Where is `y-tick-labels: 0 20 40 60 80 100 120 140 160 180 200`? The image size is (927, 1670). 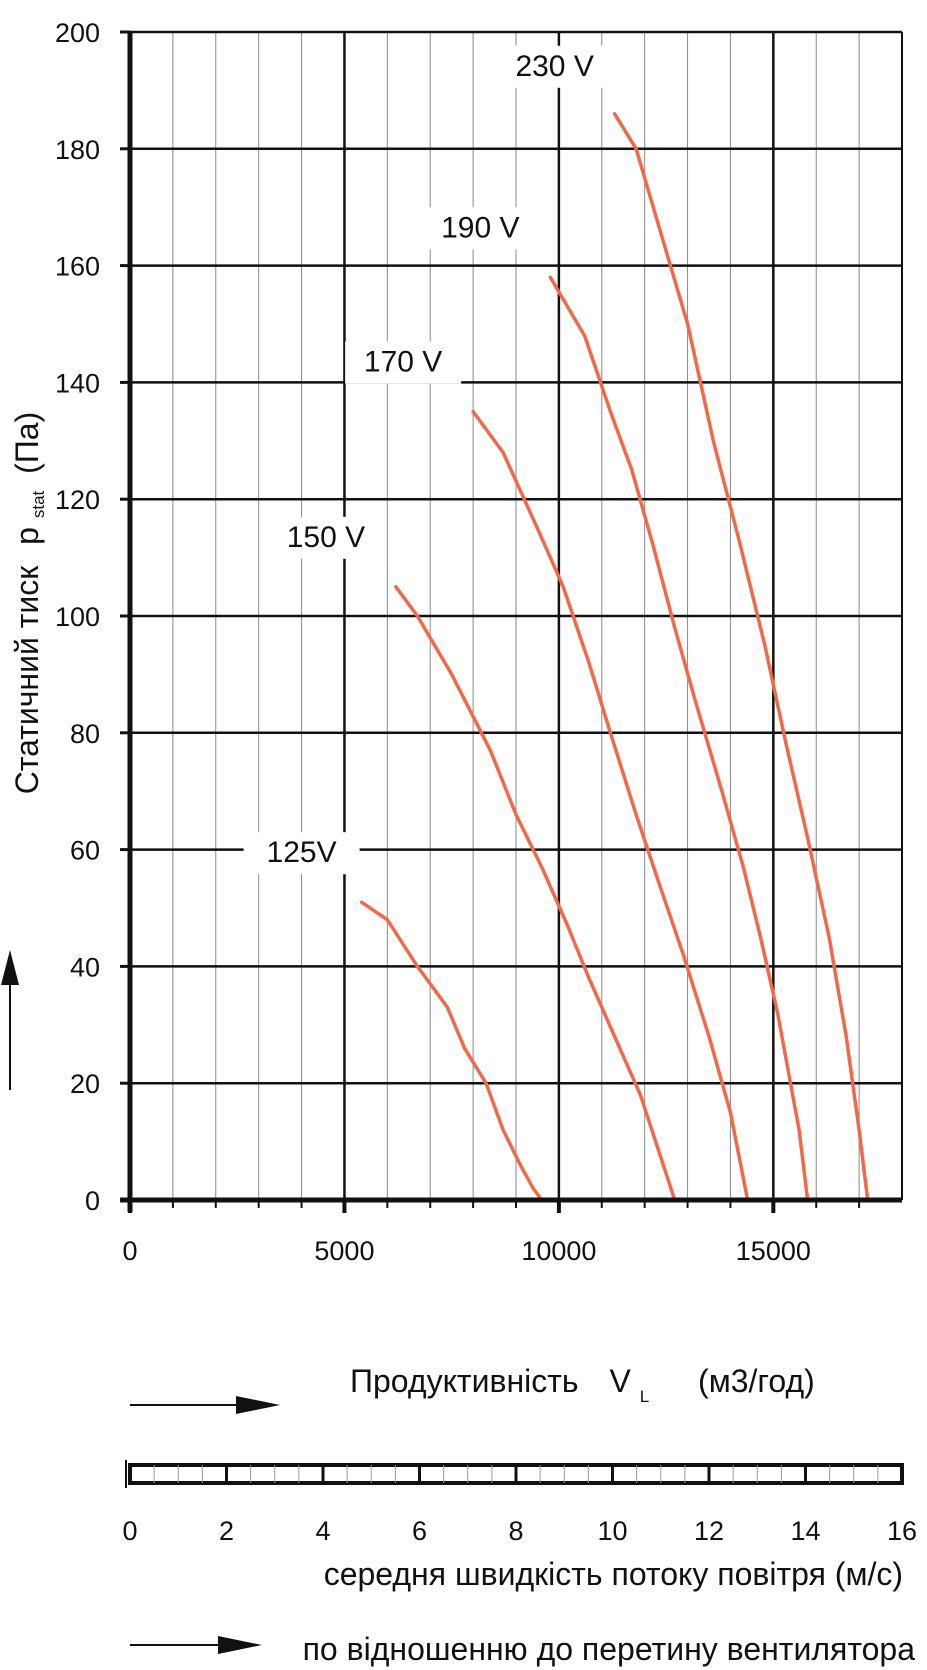
y-tick-labels: 0 20 40 60 80 100 120 140 160 180 200 is located at coordinates (77, 617).